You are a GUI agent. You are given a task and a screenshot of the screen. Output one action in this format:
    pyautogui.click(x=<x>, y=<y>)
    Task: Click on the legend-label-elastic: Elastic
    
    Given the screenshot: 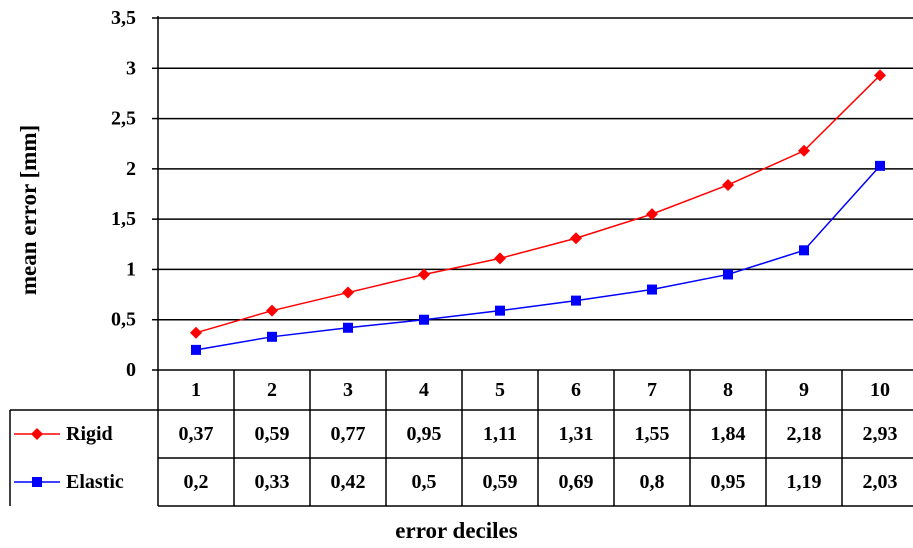 What is the action you would take?
    pyautogui.click(x=95, y=482)
    